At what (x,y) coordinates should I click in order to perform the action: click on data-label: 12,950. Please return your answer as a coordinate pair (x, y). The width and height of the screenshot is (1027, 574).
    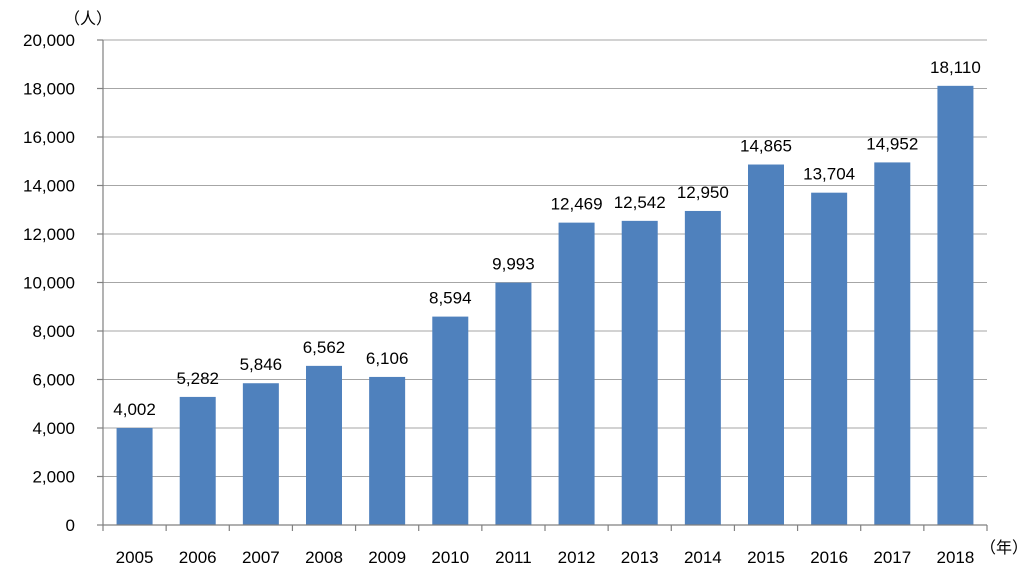
    Looking at the image, I should click on (703, 192).